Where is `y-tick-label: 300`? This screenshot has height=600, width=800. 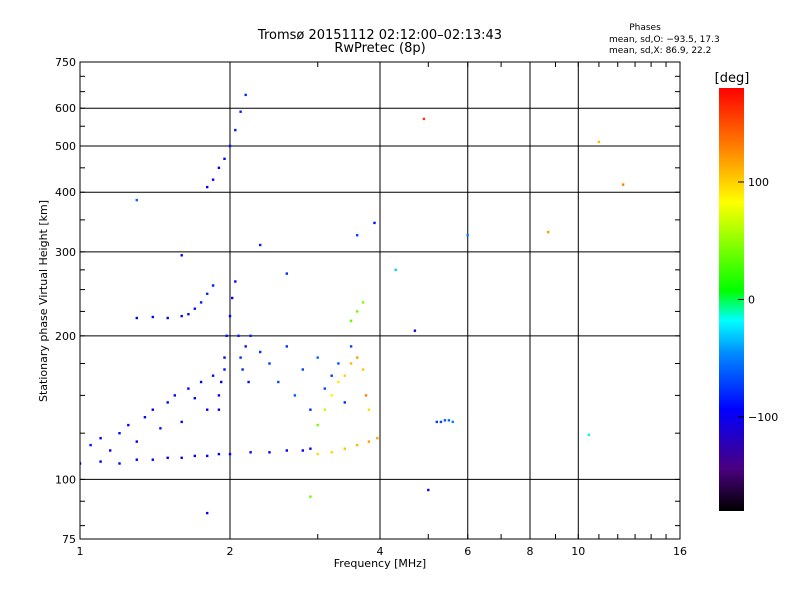
y-tick-label: 300 is located at coordinates (65, 252).